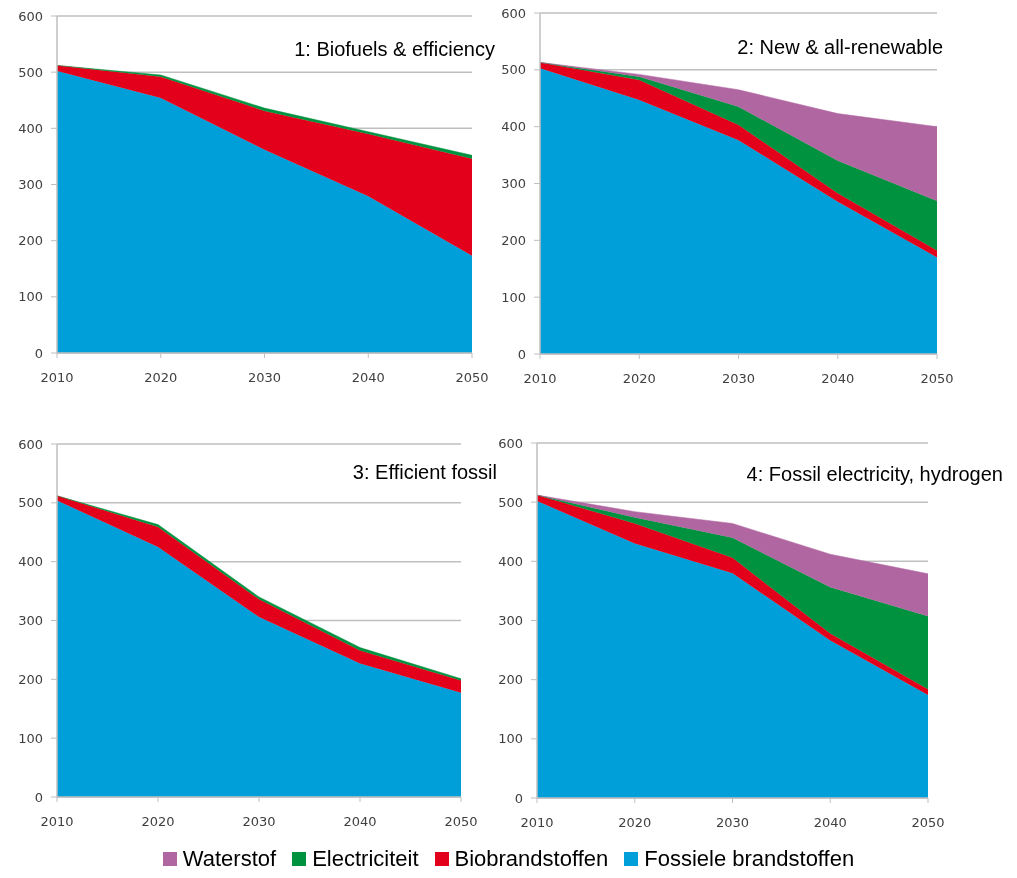 This screenshot has height=878, width=1017. Describe the element at coordinates (394, 49) in the screenshot. I see `text: 1: Biofuels & efficiency` at that location.